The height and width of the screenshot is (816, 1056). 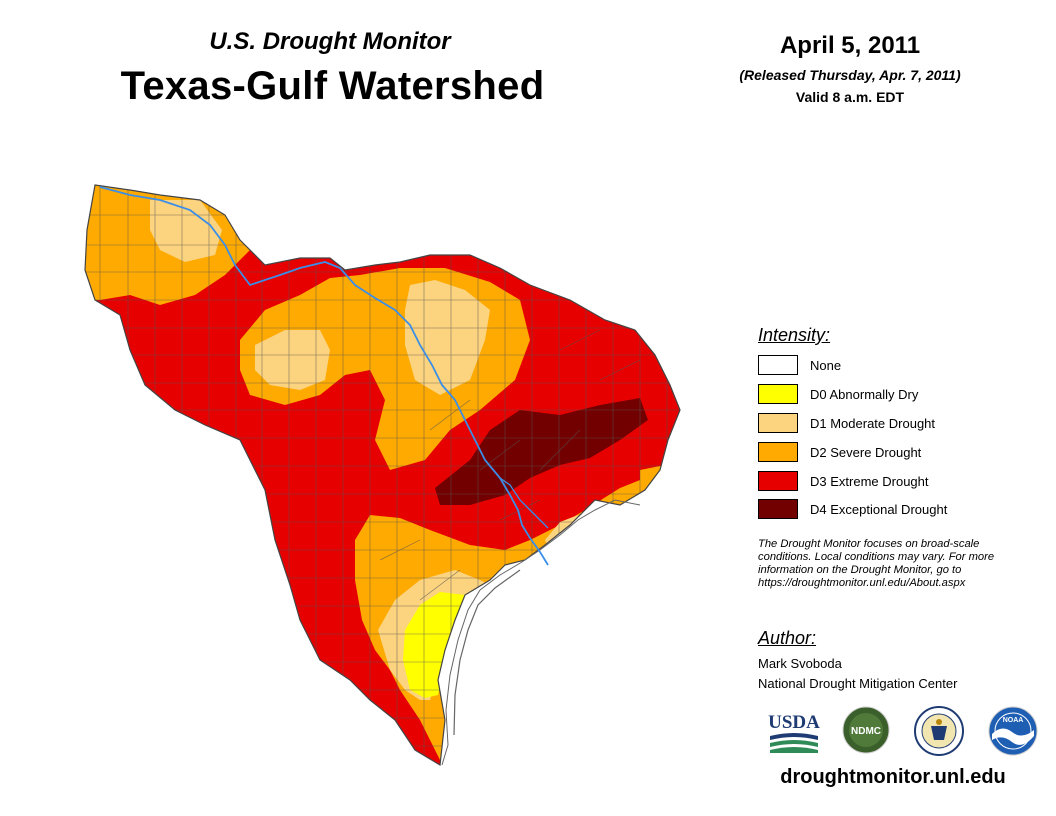 I want to click on zone-d2-east-coast, so click(x=652, y=485).